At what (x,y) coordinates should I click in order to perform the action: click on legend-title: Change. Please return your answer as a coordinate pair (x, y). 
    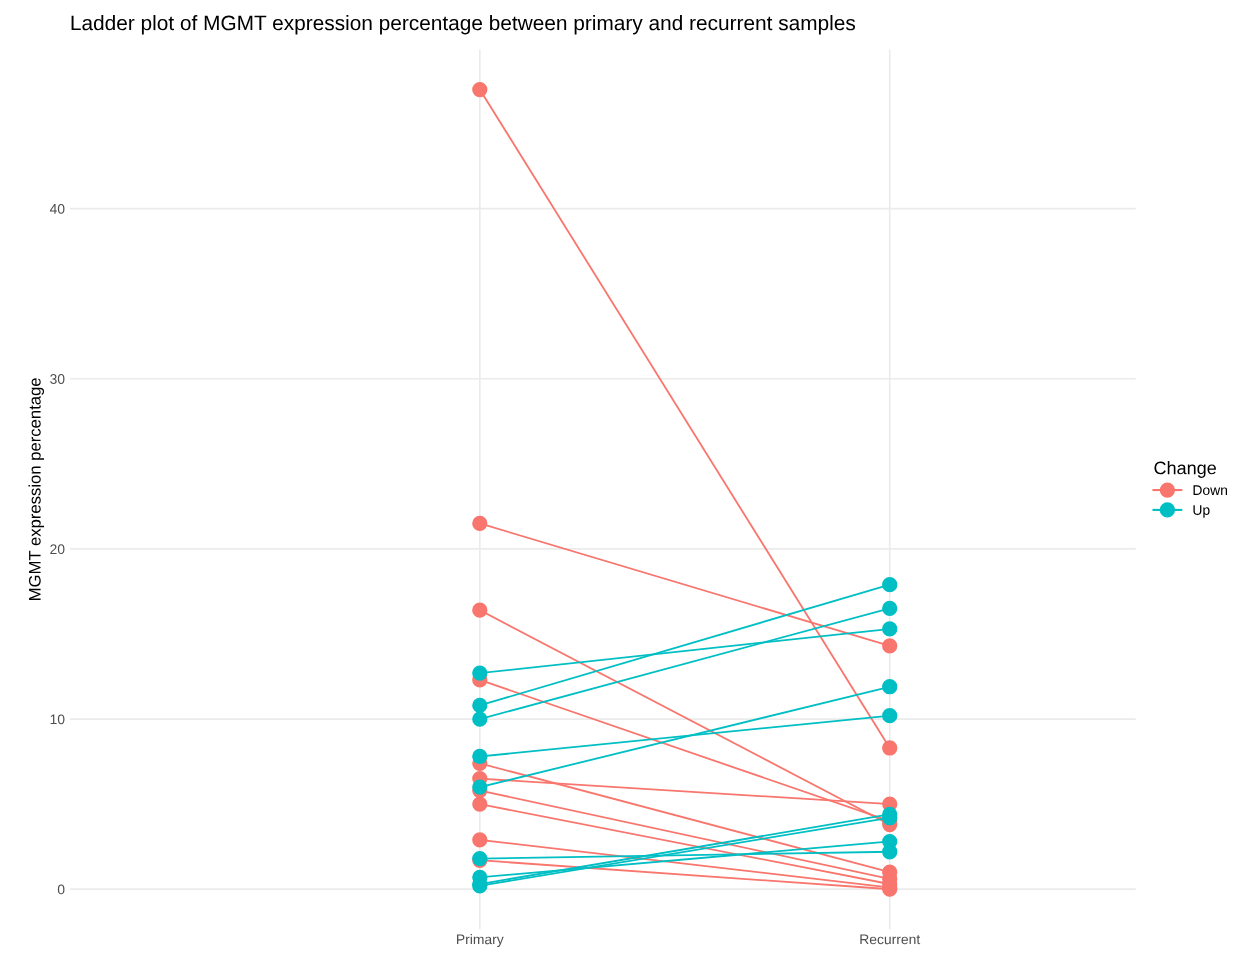
    Looking at the image, I should click on (1185, 469).